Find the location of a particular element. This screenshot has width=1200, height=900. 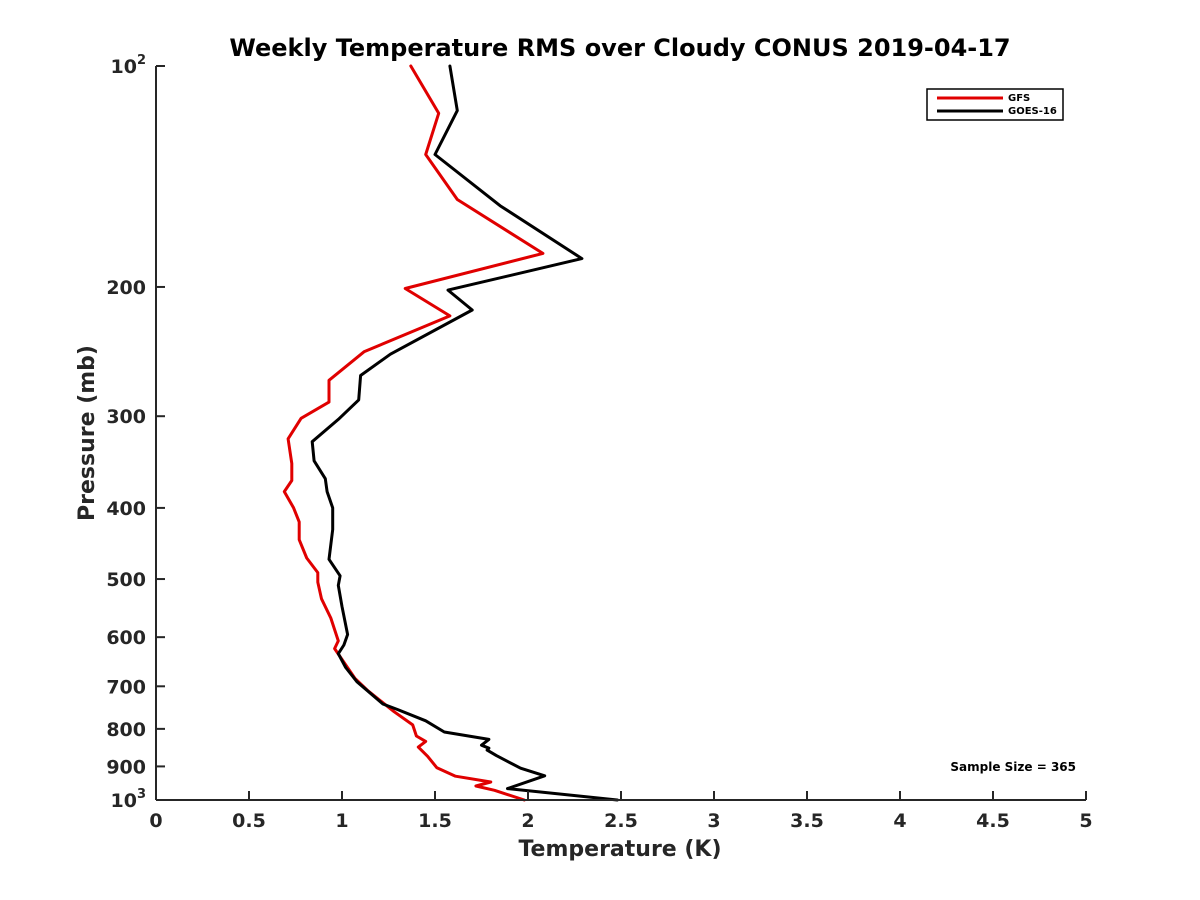

y-tick-label: 900 is located at coordinates (126, 767).